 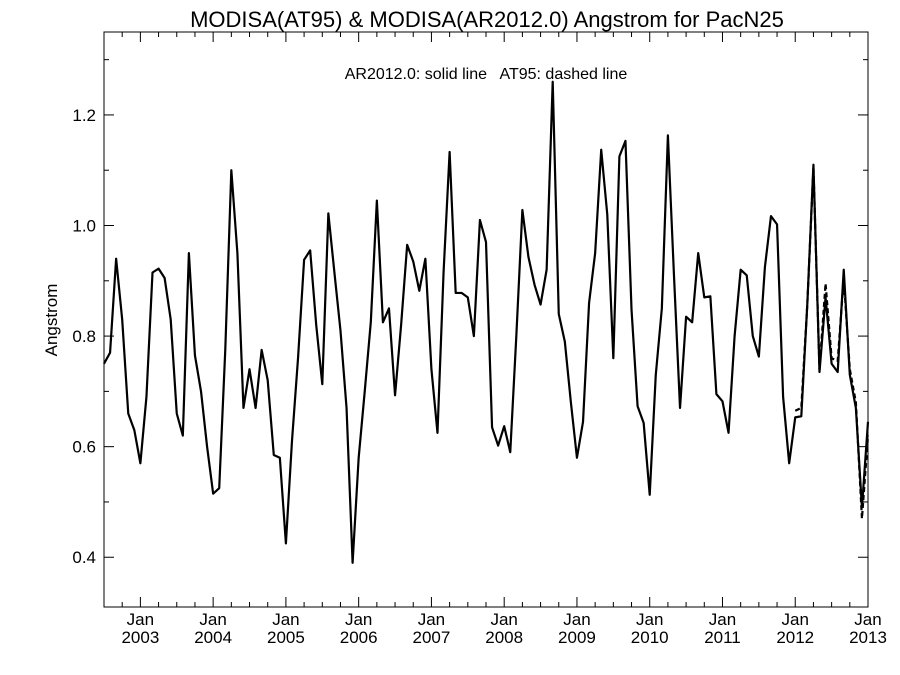 What do you see at coordinates (795, 637) in the screenshot?
I see `x-tick-year-label: 2012` at bounding box center [795, 637].